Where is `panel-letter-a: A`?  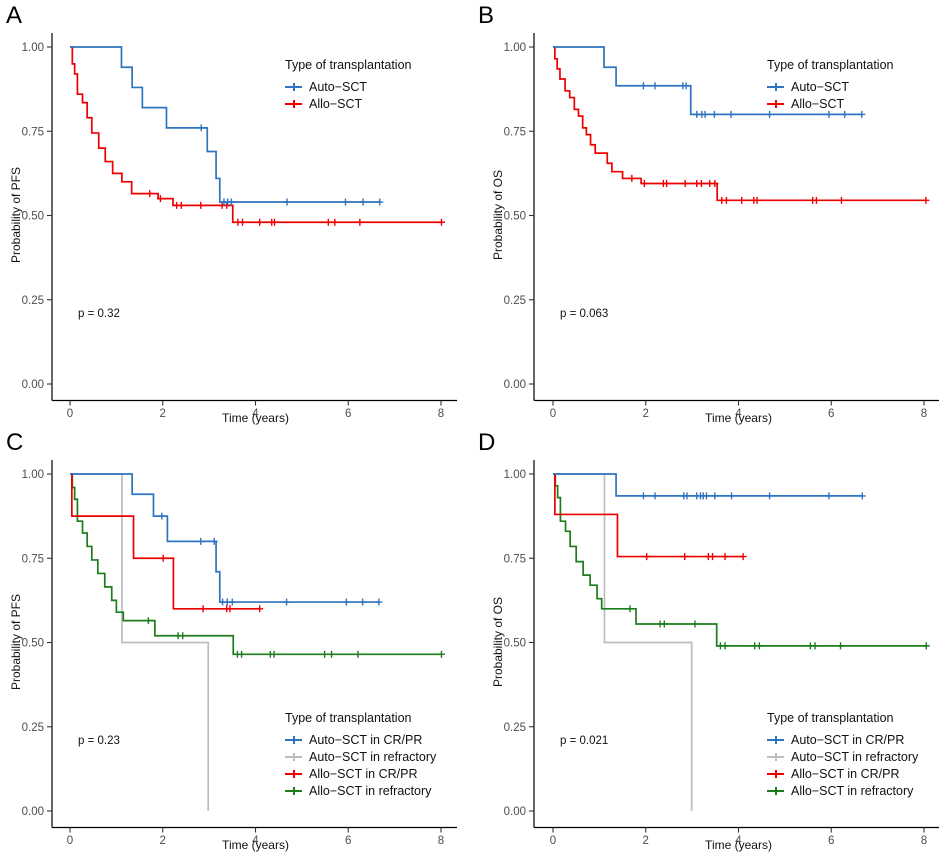
panel-letter-a: A is located at coordinates (14, 15).